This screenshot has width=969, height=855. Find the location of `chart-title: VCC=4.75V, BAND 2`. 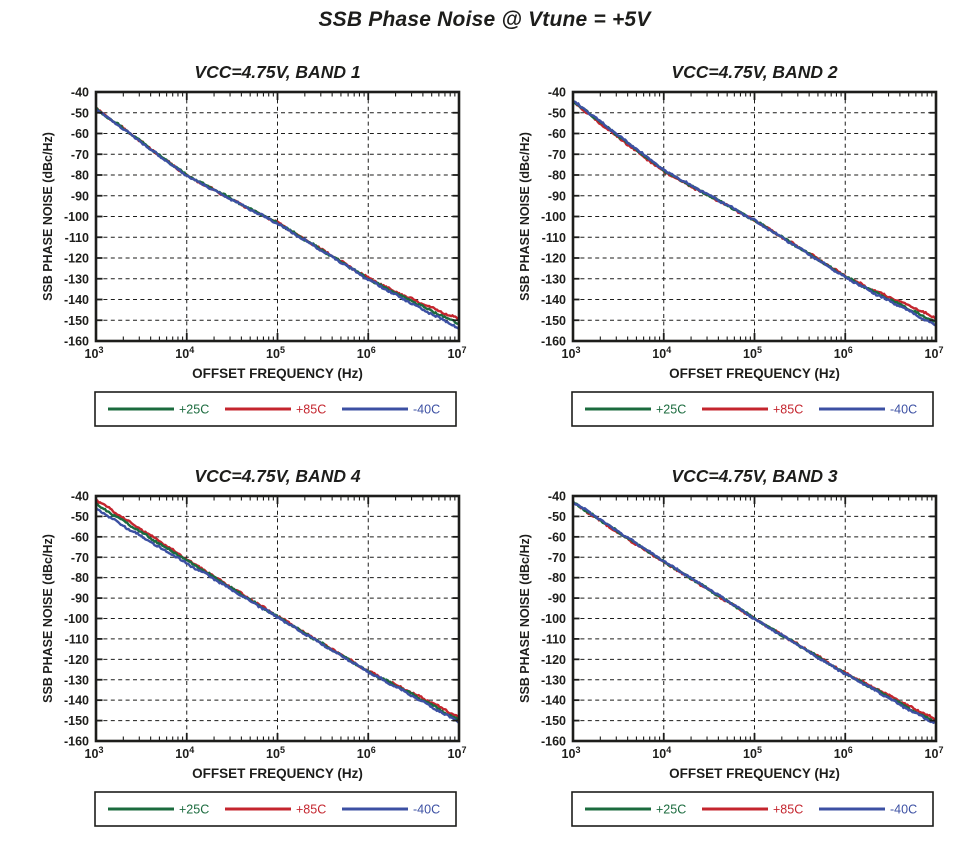

chart-title: VCC=4.75V, BAND 2 is located at coordinates (754, 72).